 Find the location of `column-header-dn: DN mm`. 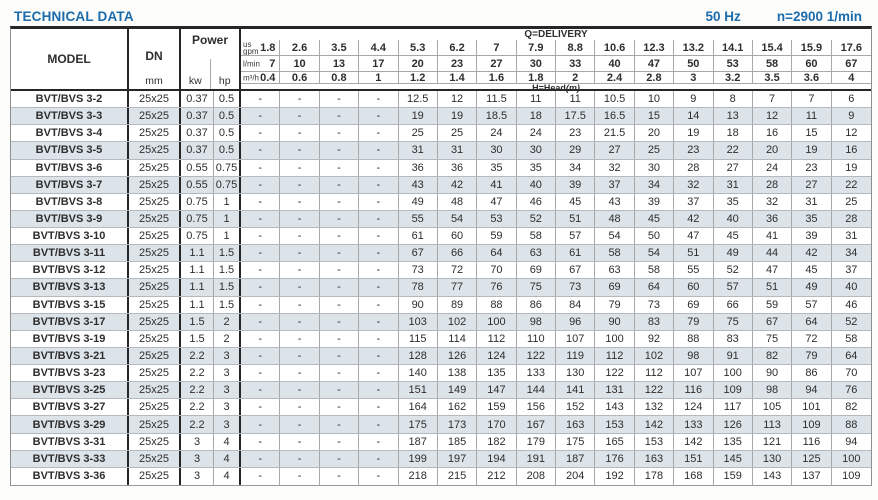

column-header-dn: DN mm is located at coordinates (155, 59).